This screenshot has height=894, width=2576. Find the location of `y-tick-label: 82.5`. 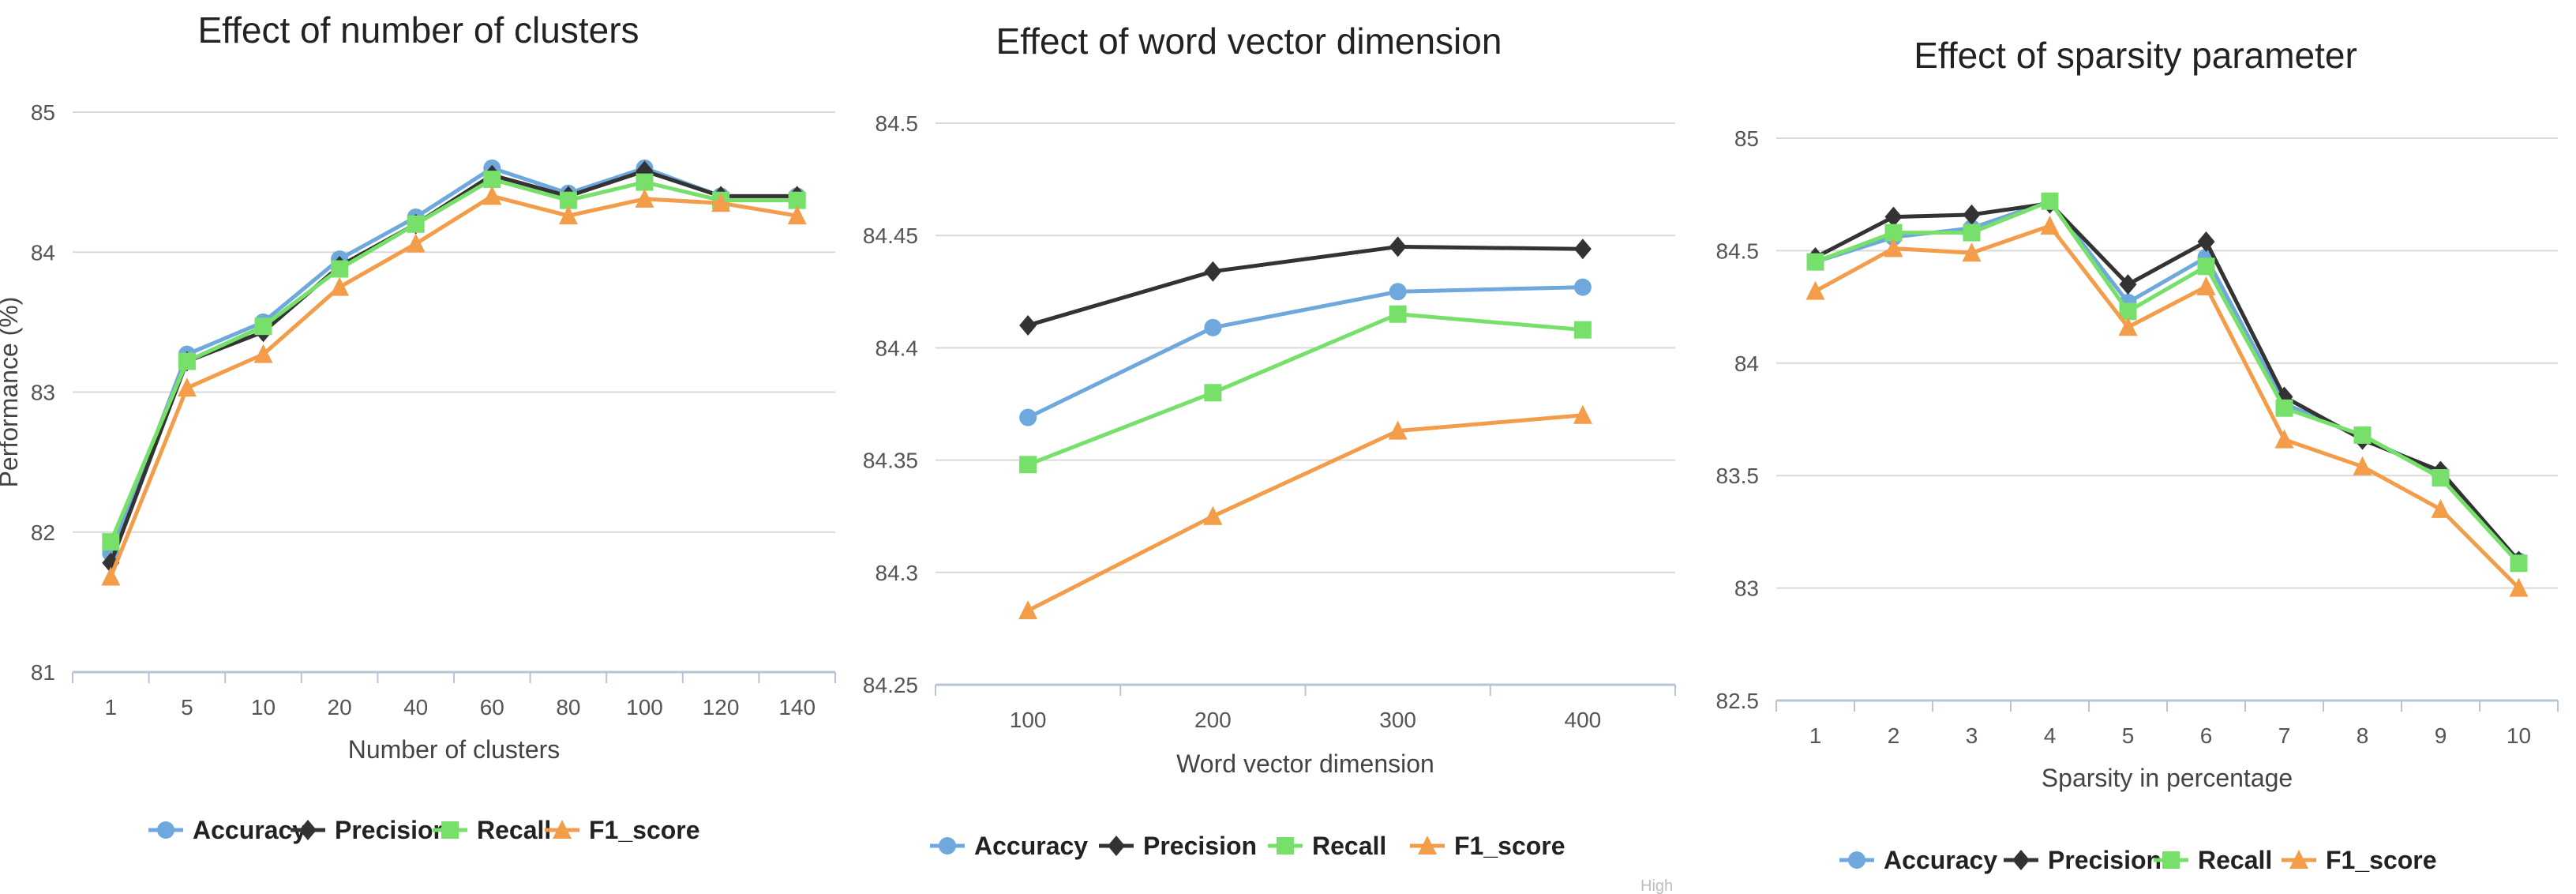

y-tick-label: 82.5 is located at coordinates (1738, 701).